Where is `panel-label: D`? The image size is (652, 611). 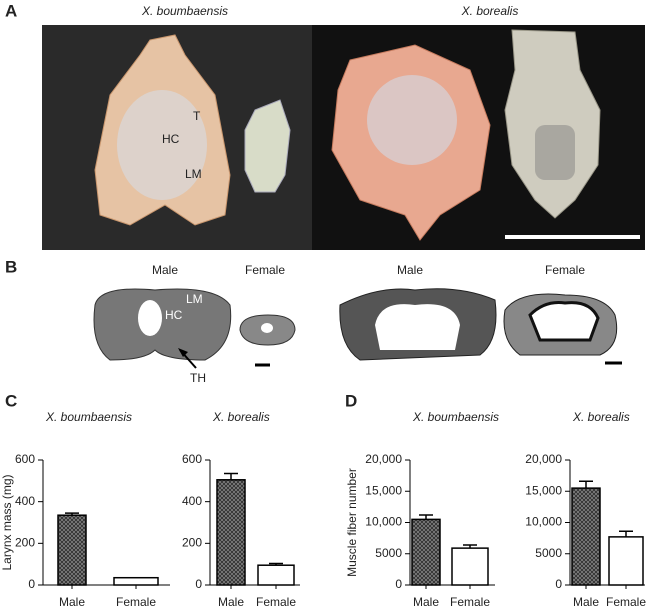 panel-label: D is located at coordinates (351, 400).